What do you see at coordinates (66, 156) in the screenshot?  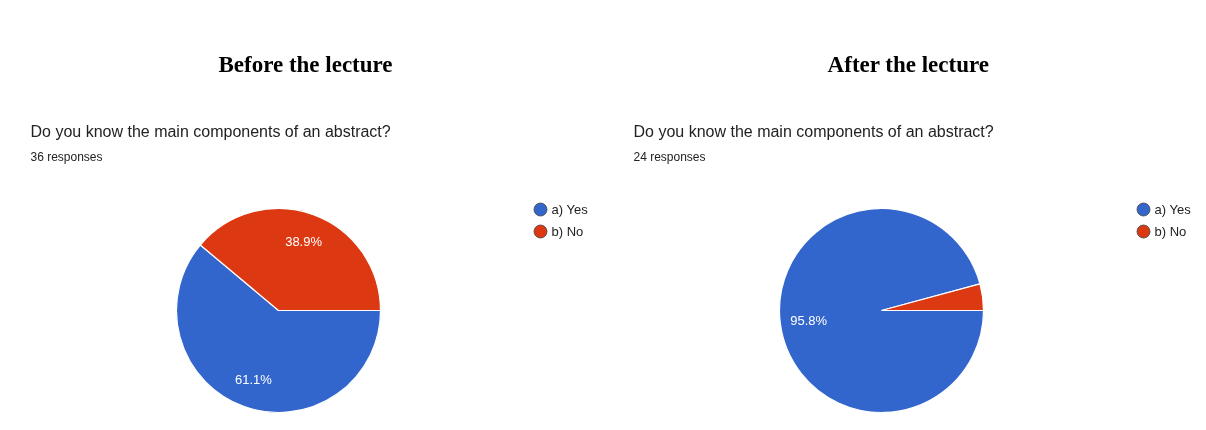 I see `text: 36 responses` at bounding box center [66, 156].